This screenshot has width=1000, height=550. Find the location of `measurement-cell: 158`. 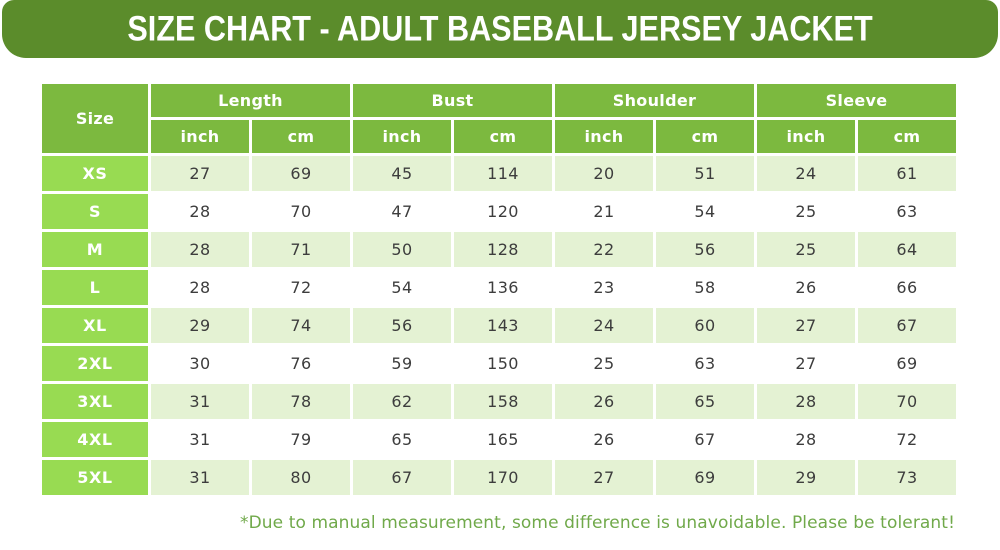

measurement-cell: 158 is located at coordinates (503, 401).